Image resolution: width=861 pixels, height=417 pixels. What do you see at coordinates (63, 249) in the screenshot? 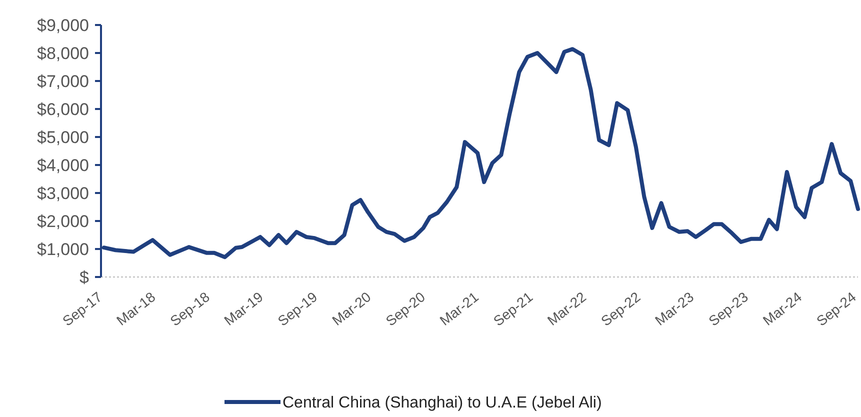
I see `y-tick-label: $1,000` at bounding box center [63, 249].